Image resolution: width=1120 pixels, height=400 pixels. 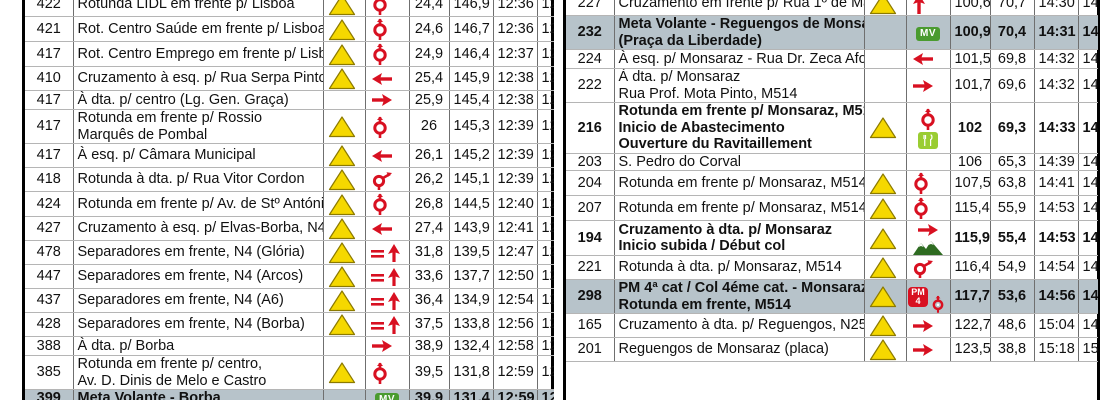 What do you see at coordinates (198, 155) in the screenshot?
I see `cell-description: À esq. p/ Câmara Municipal` at bounding box center [198, 155].